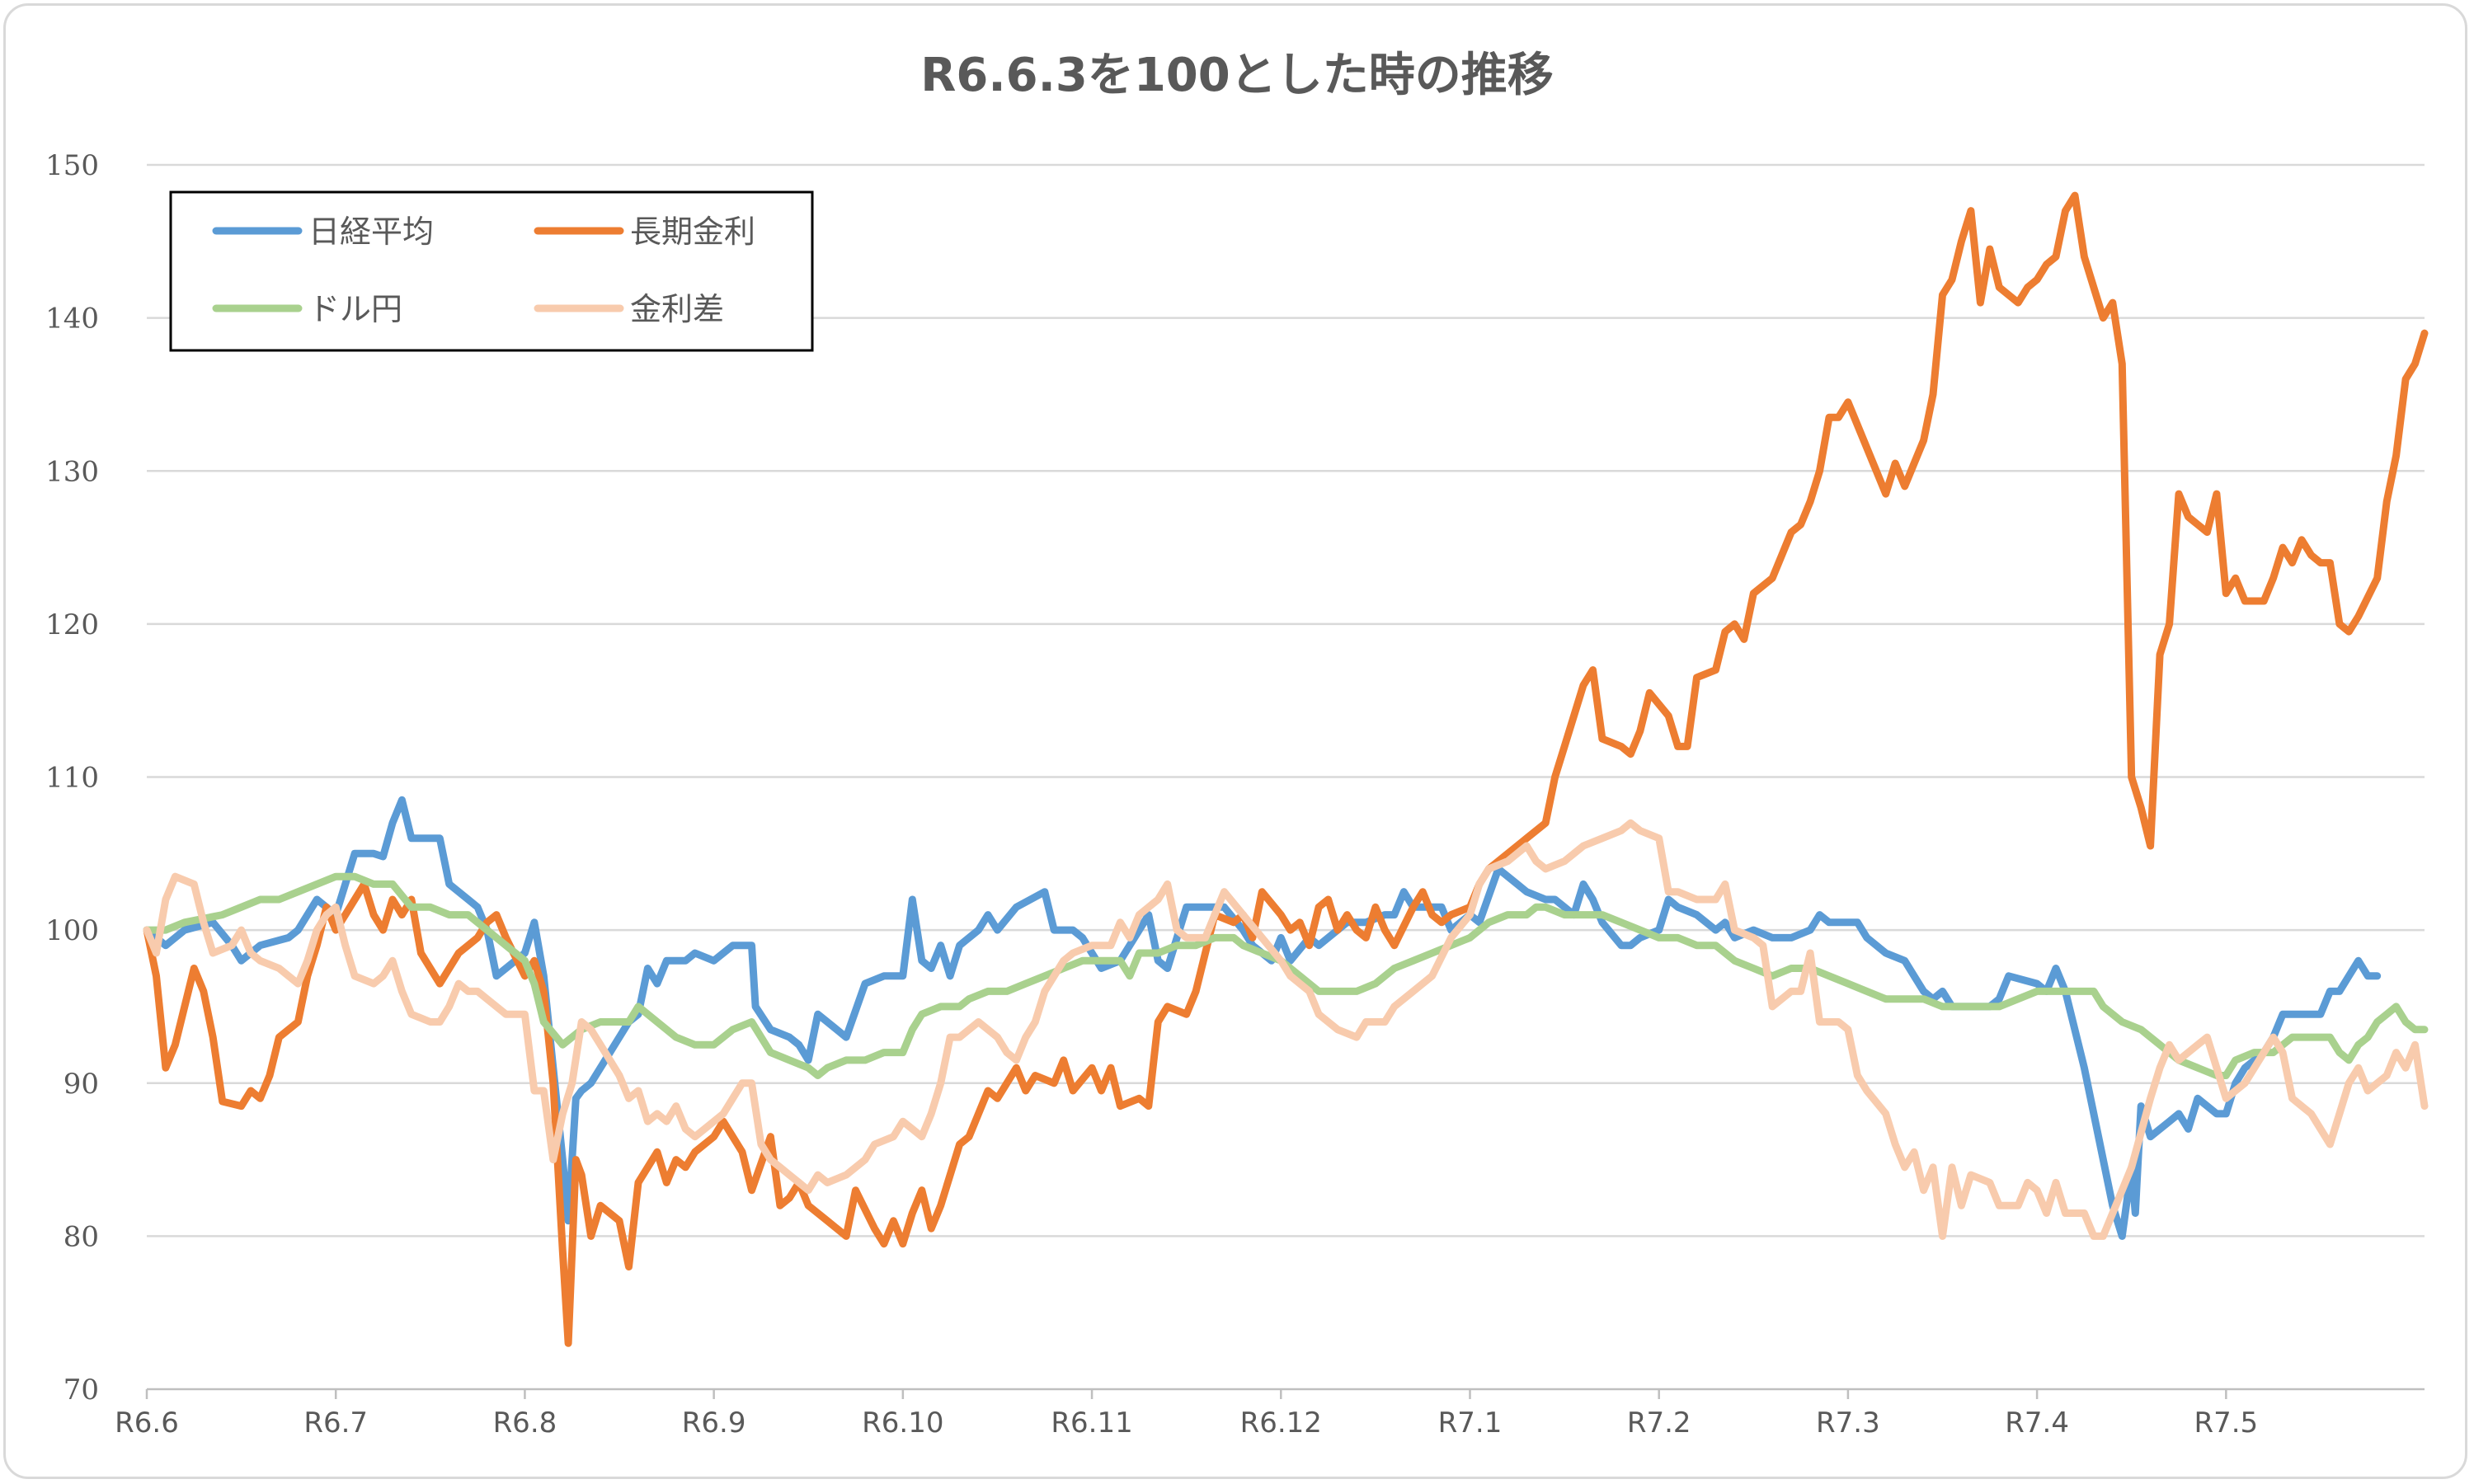 This screenshot has height=1484, width=2474. I want to click on x-tick-label: R6.12, so click(1281, 1423).